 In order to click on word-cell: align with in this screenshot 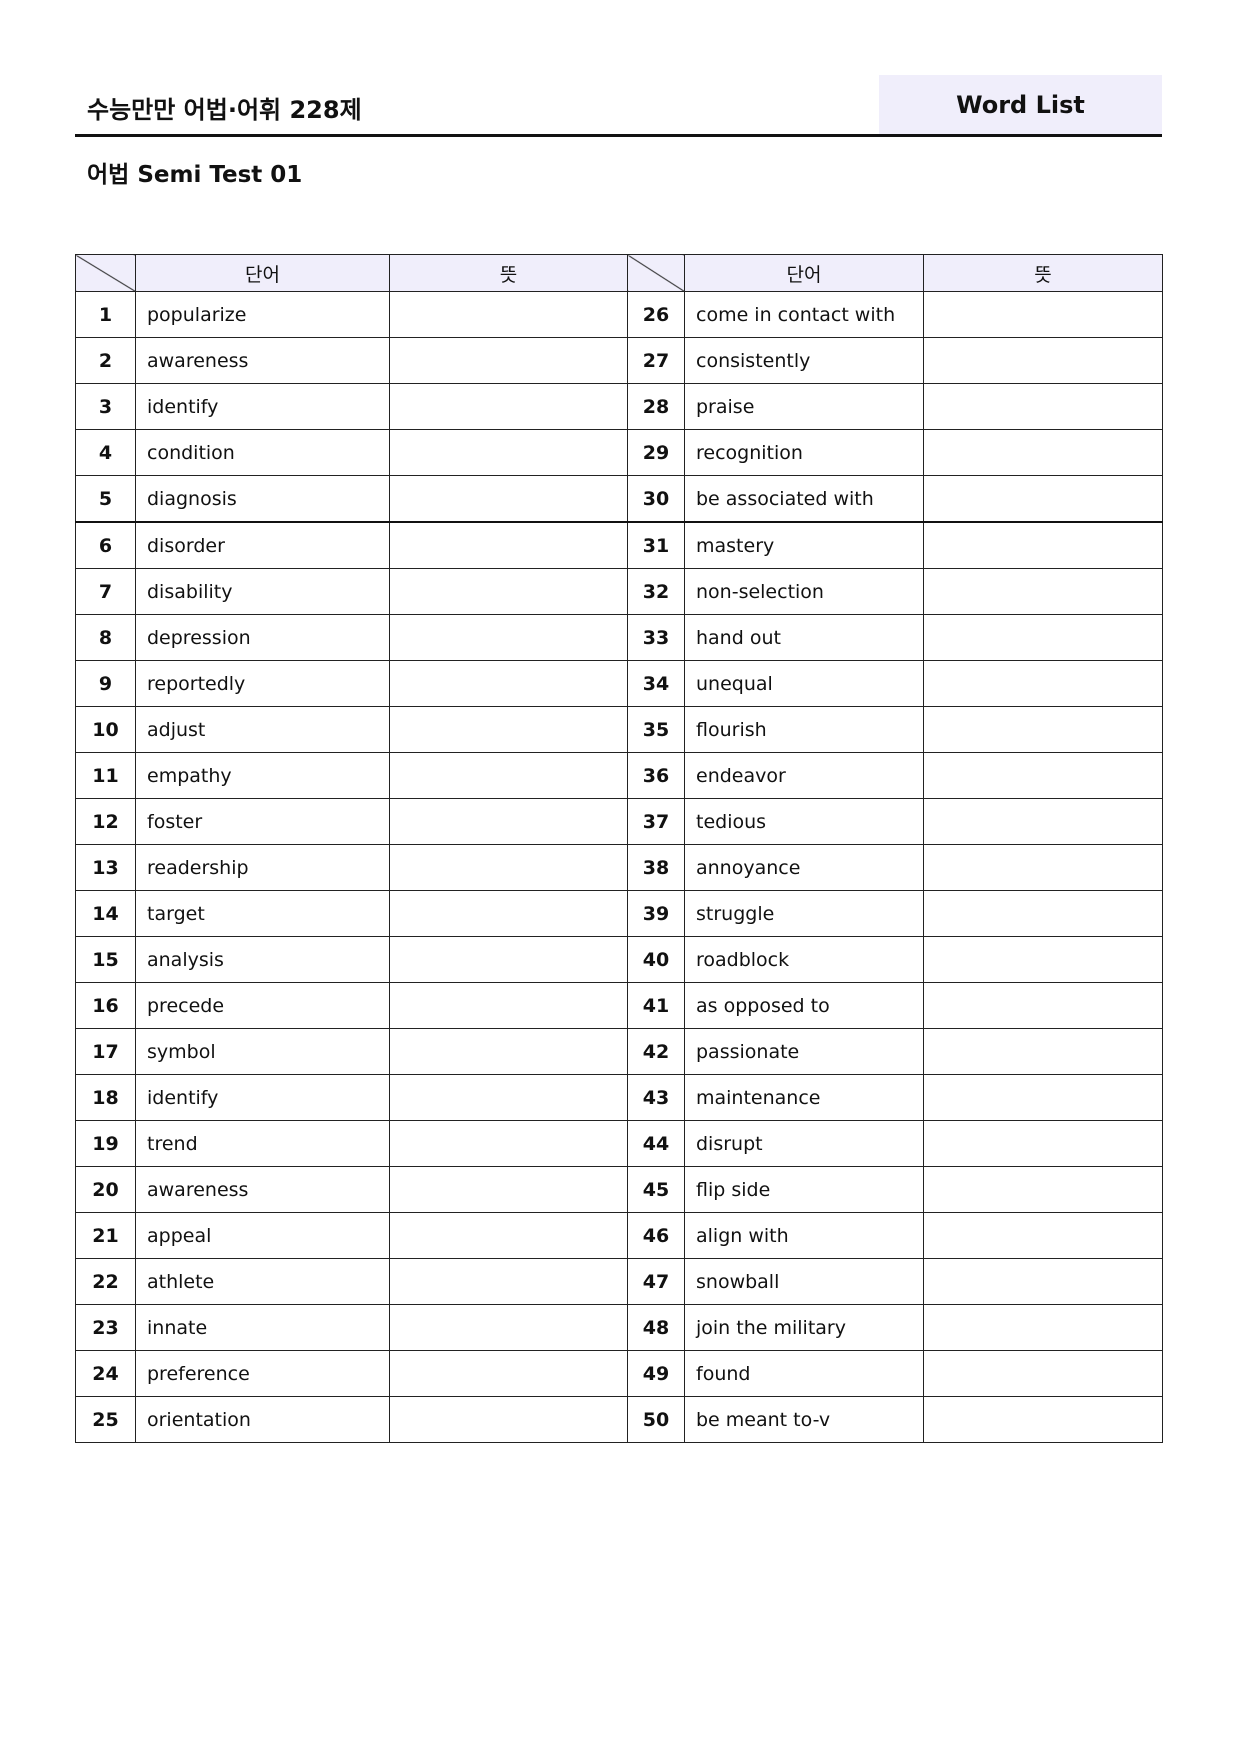, I will do `click(804, 1235)`.